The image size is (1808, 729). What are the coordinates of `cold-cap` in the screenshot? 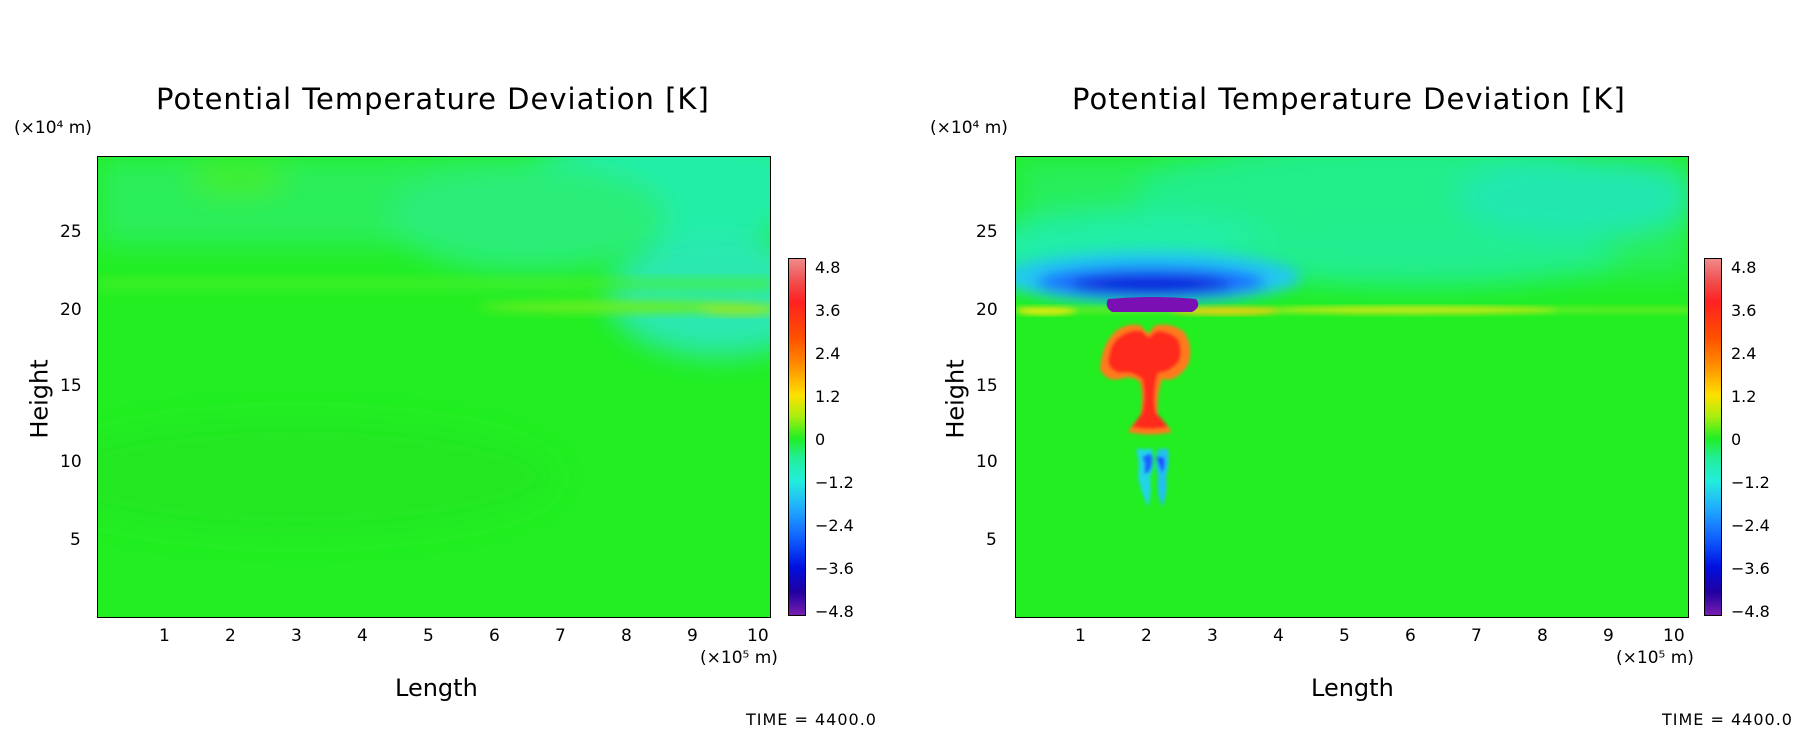 It's located at (1152, 304).